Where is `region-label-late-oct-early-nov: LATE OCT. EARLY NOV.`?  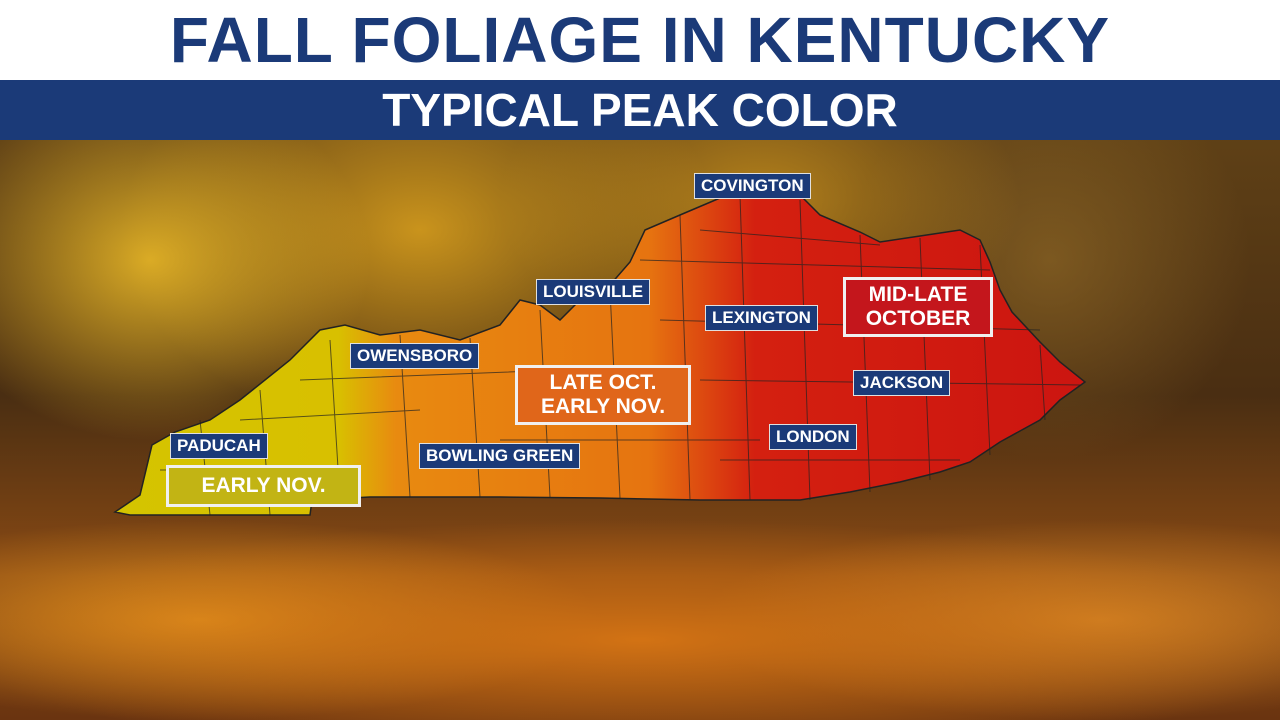 region-label-late-oct-early-nov: LATE OCT. EARLY NOV. is located at coordinates (603, 395).